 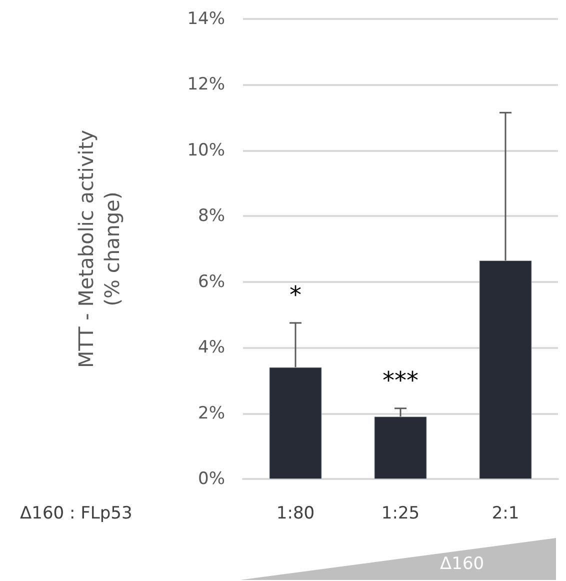 What do you see at coordinates (211, 348) in the screenshot?
I see `y-tick-label: 4%` at bounding box center [211, 348].